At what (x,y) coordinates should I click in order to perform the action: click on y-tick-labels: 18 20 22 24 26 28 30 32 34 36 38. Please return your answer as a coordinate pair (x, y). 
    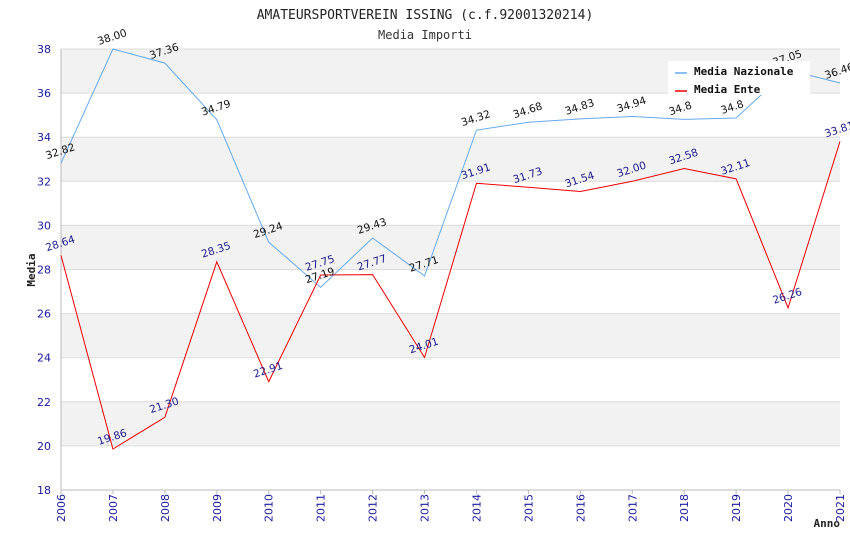
    Looking at the image, I should click on (44, 270).